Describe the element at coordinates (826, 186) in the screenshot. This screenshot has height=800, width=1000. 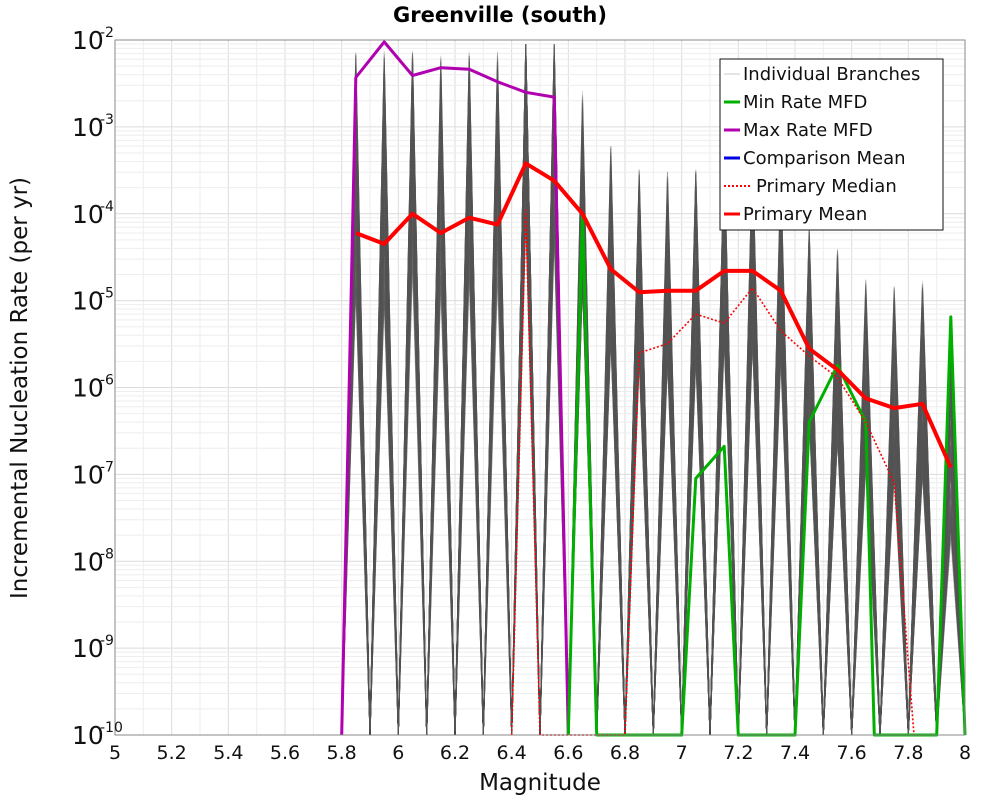
I see `legend-label: Primary Median` at that location.